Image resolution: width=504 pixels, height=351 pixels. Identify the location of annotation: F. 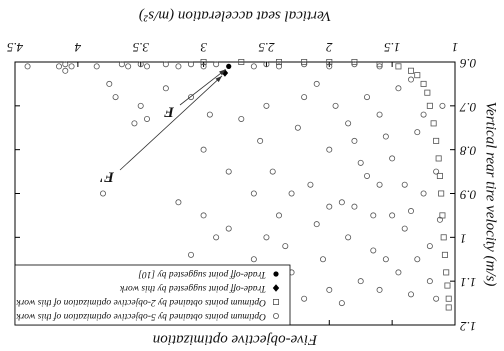
(169, 112).